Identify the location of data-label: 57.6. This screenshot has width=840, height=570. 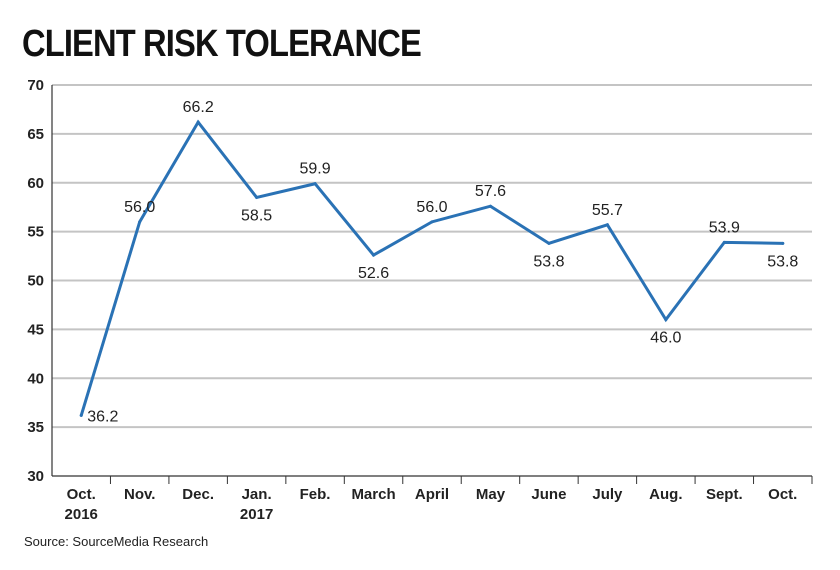
(490, 191).